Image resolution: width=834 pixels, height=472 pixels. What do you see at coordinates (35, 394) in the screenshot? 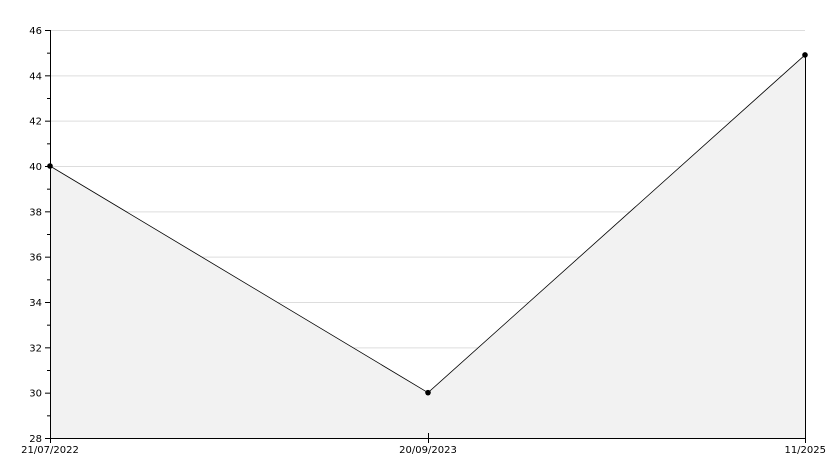
I see `y-tick-label: 30` at bounding box center [35, 394].